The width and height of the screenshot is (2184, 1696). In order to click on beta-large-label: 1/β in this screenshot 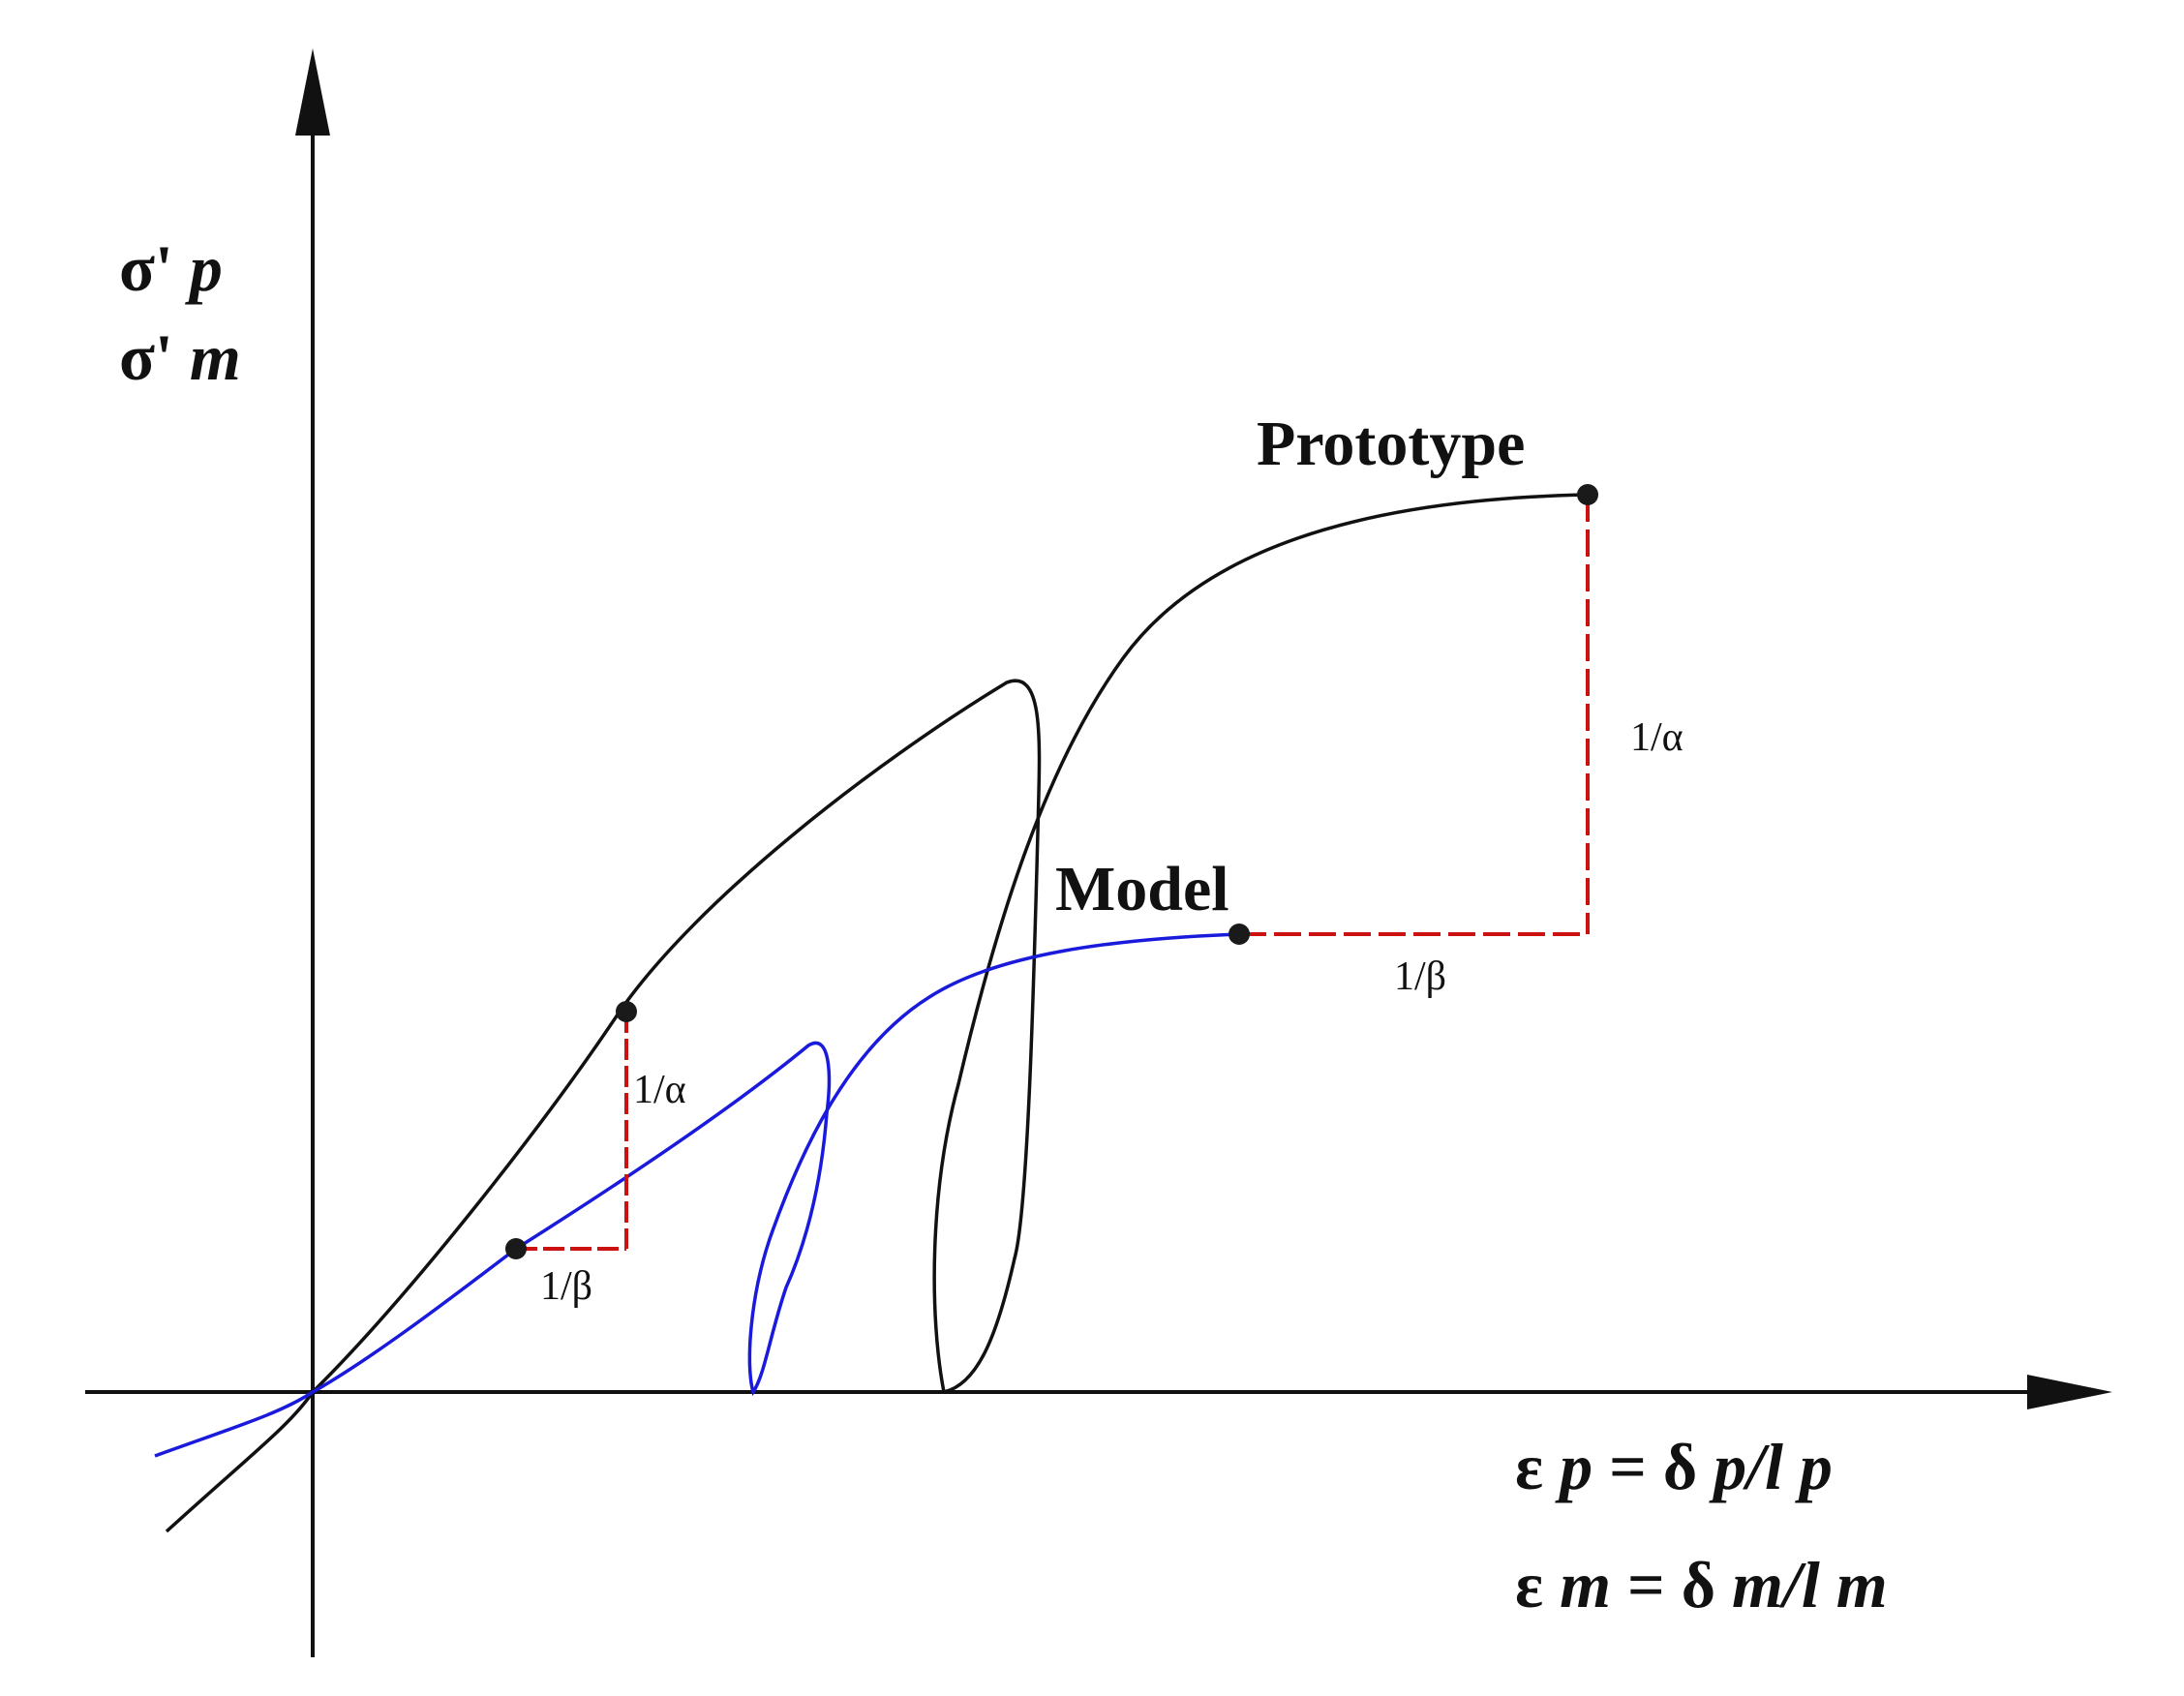, I will do `click(1420, 976)`.